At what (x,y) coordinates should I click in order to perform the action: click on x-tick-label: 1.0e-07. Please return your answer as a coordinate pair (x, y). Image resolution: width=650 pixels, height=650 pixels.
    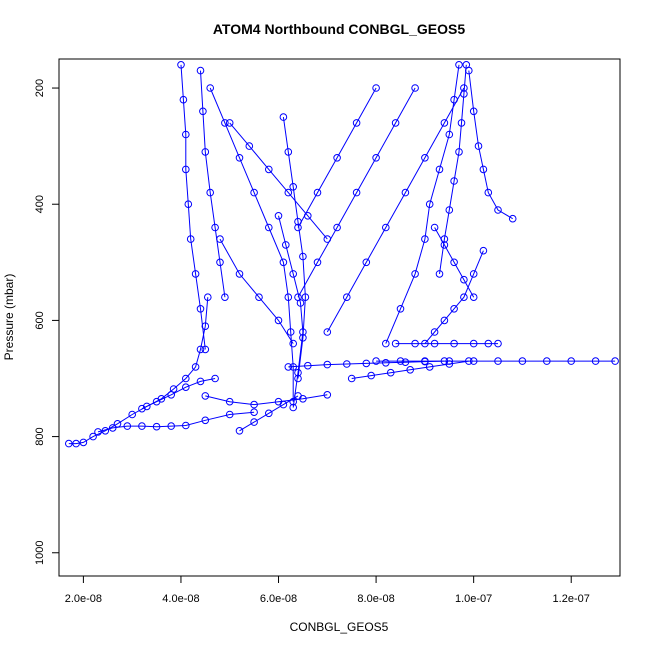
    Looking at the image, I should click on (473, 599).